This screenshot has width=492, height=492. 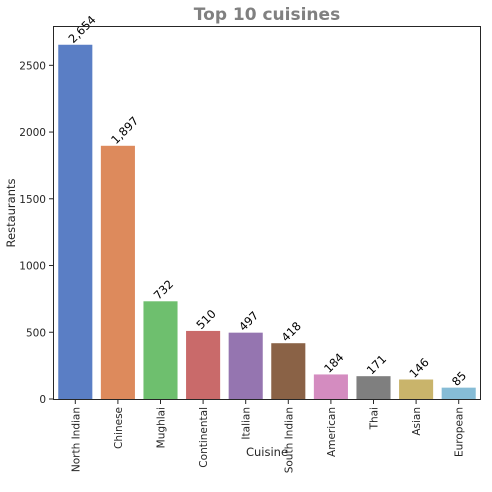 What do you see at coordinates (333, 362) in the screenshot?
I see `data-label-american: 184` at bounding box center [333, 362].